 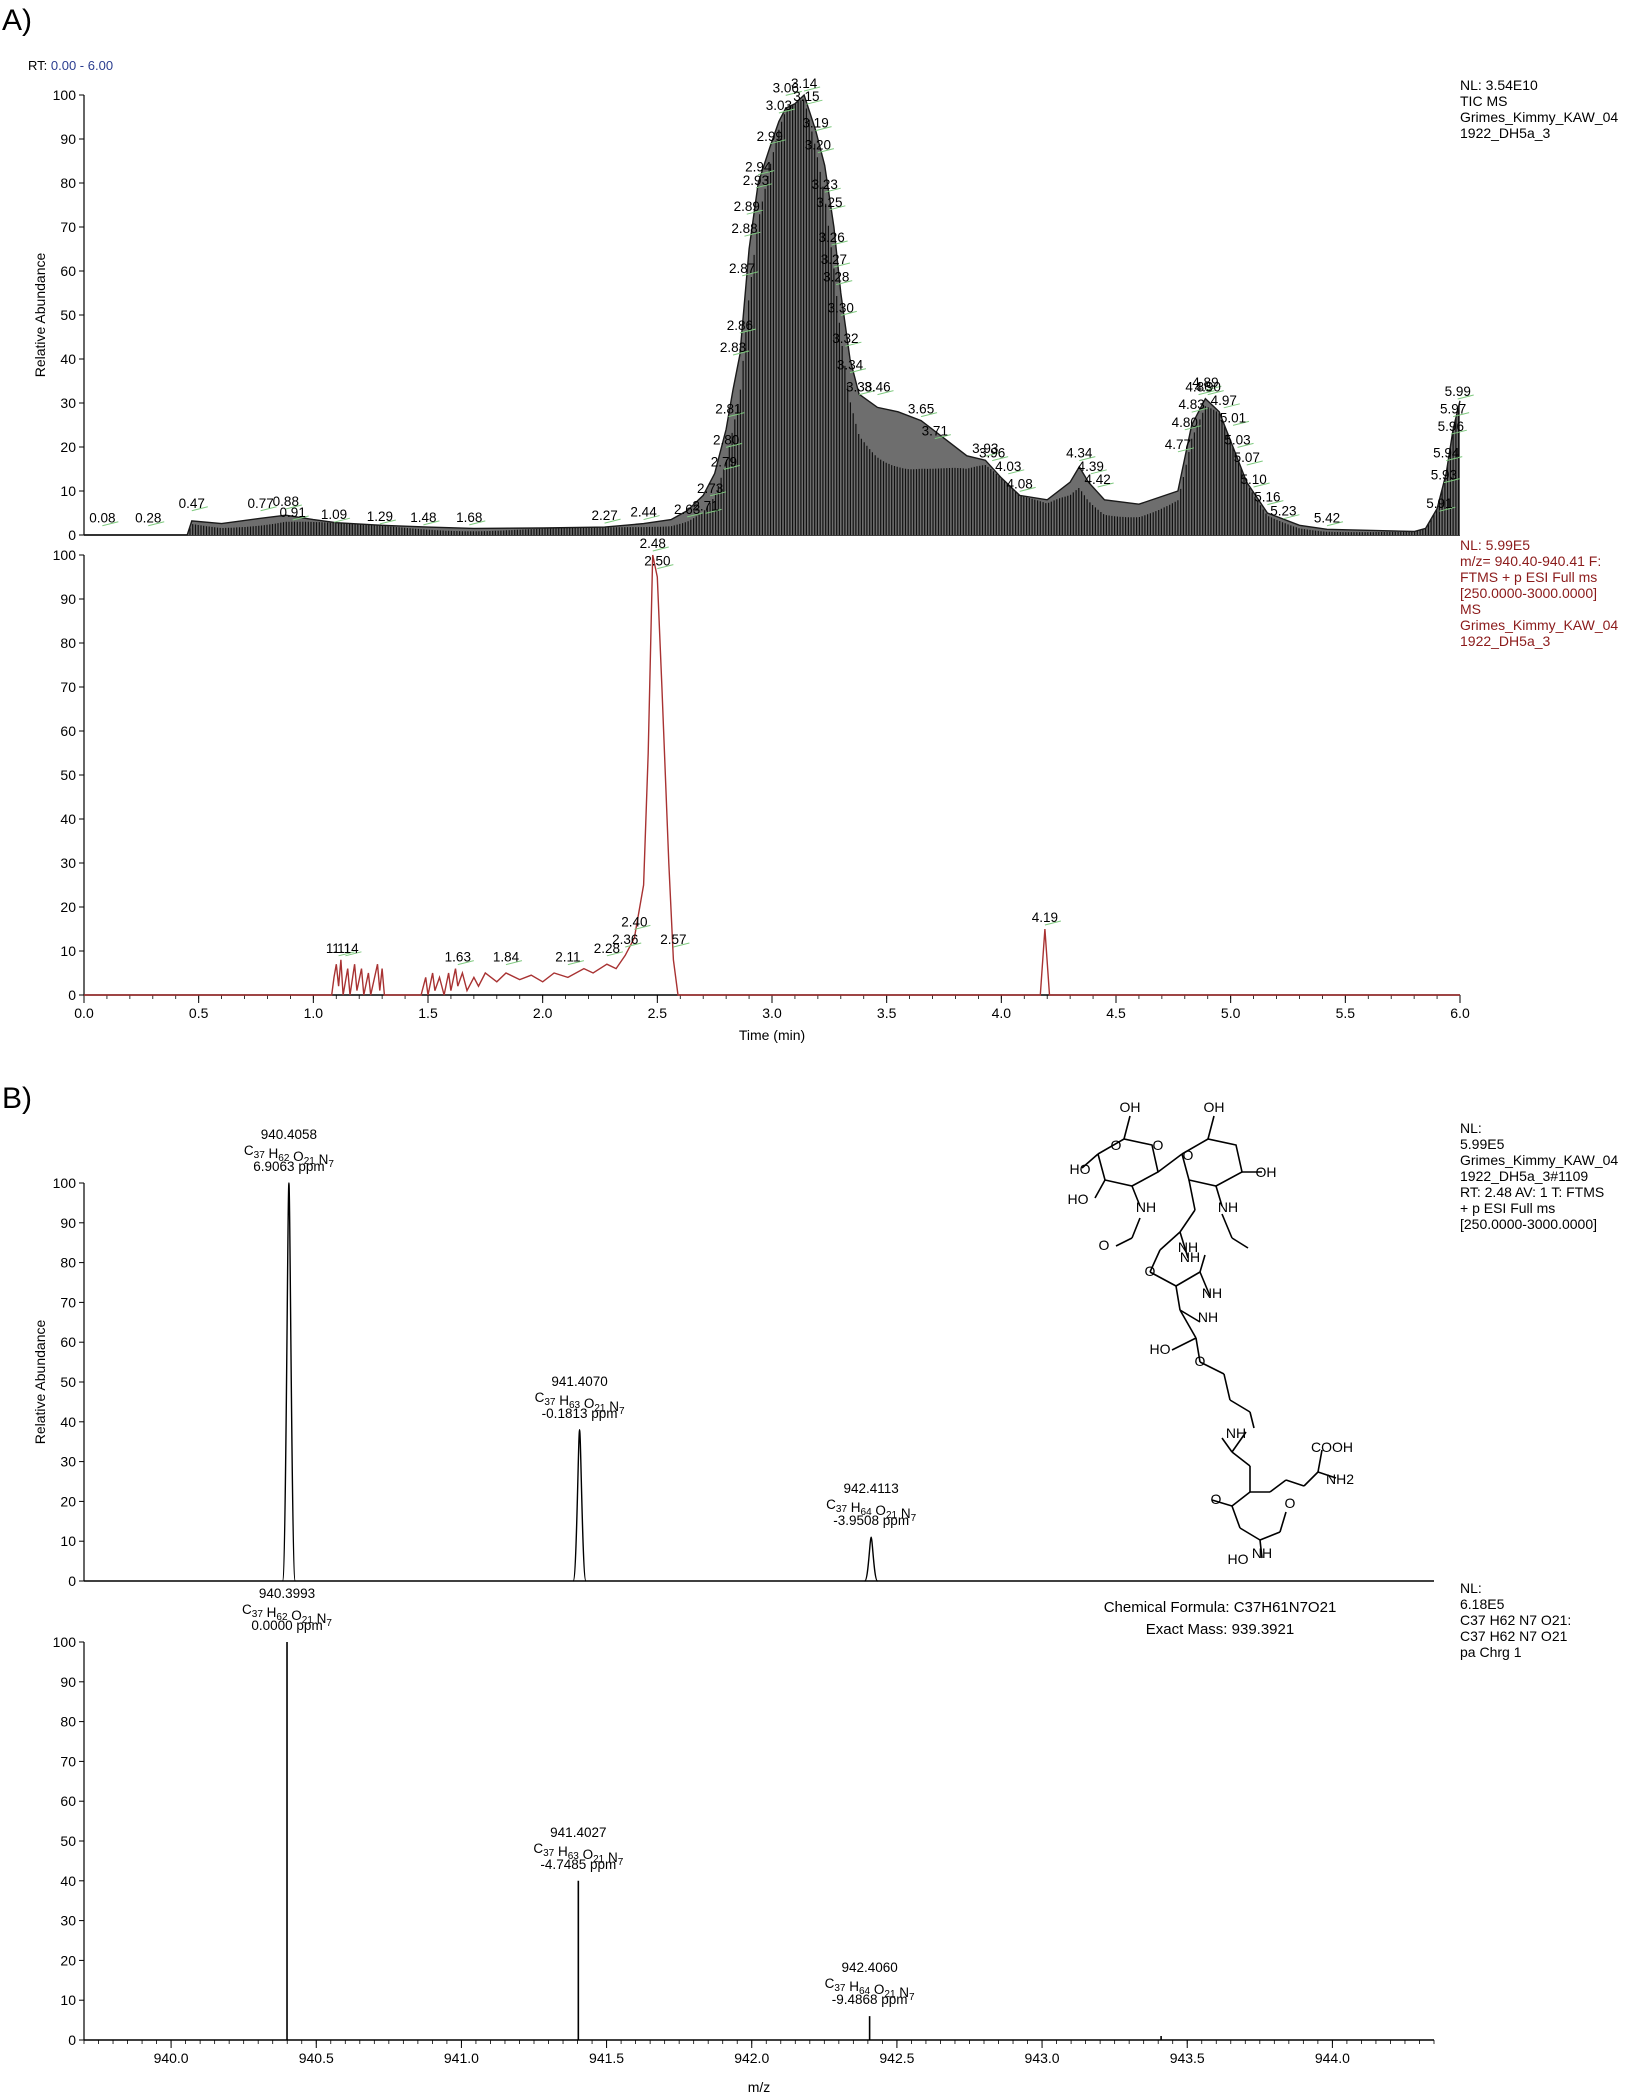 I want to click on peak-label: 4.77, so click(x=1178, y=444).